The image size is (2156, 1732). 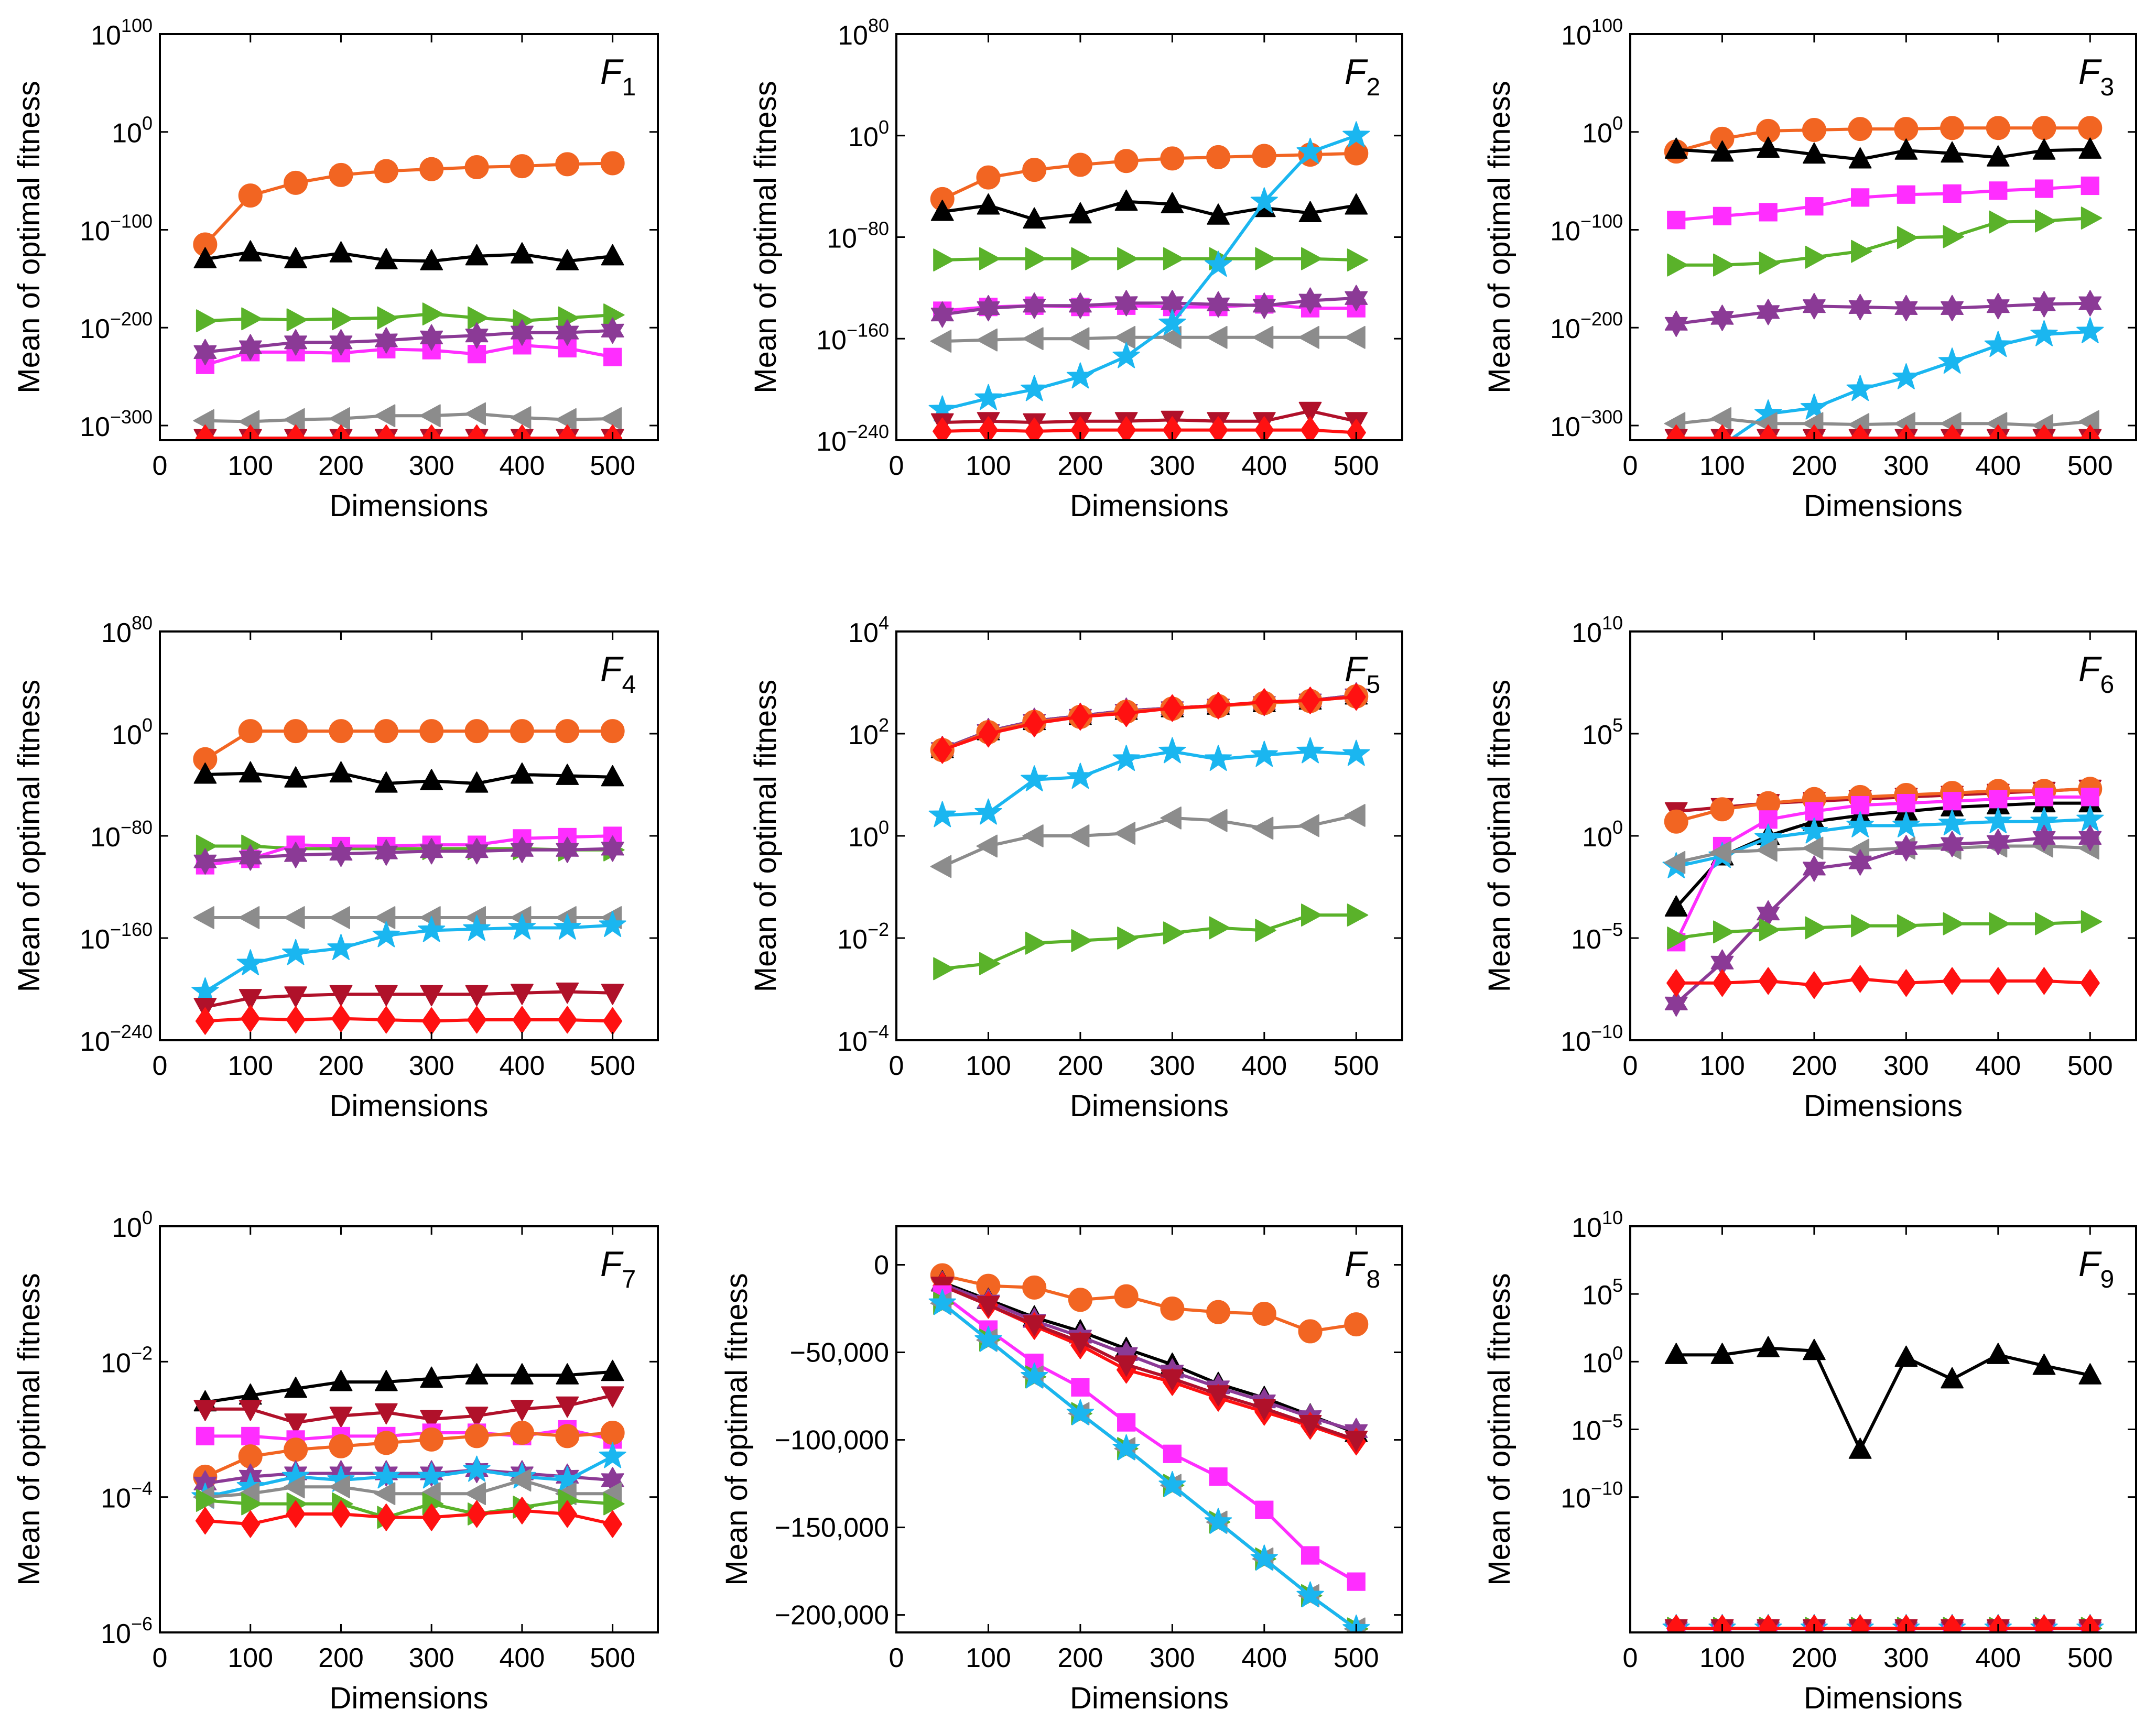 I want to click on panel-title-subscript: 2, so click(x=1374, y=87).